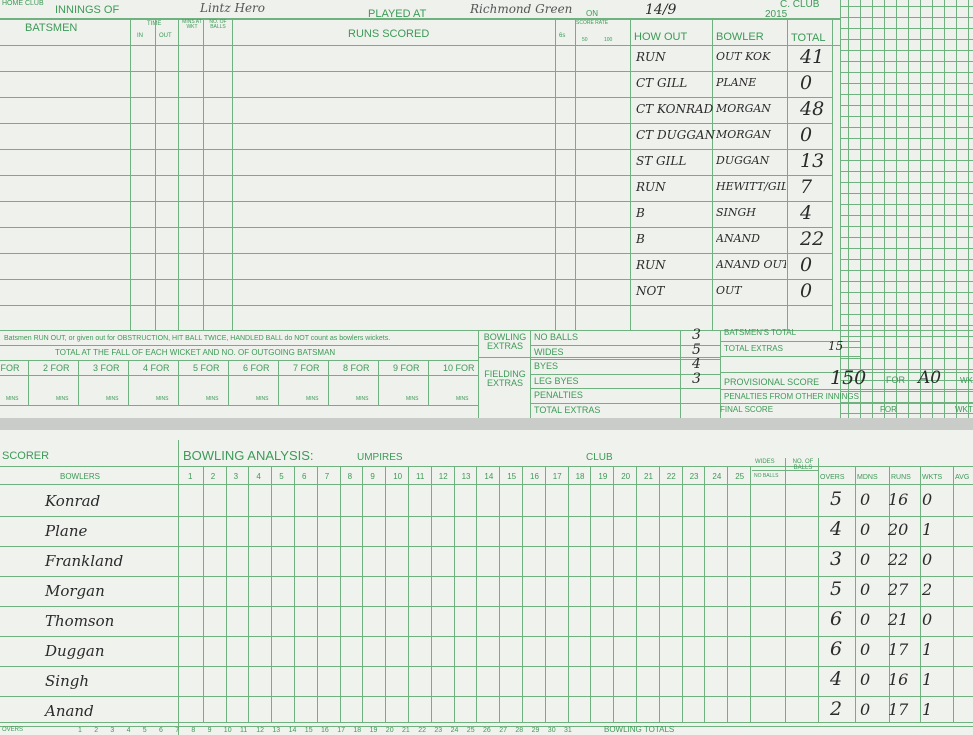 This screenshot has width=973, height=735. What do you see at coordinates (930, 378) in the screenshot?
I see `handwritten: A0` at bounding box center [930, 378].